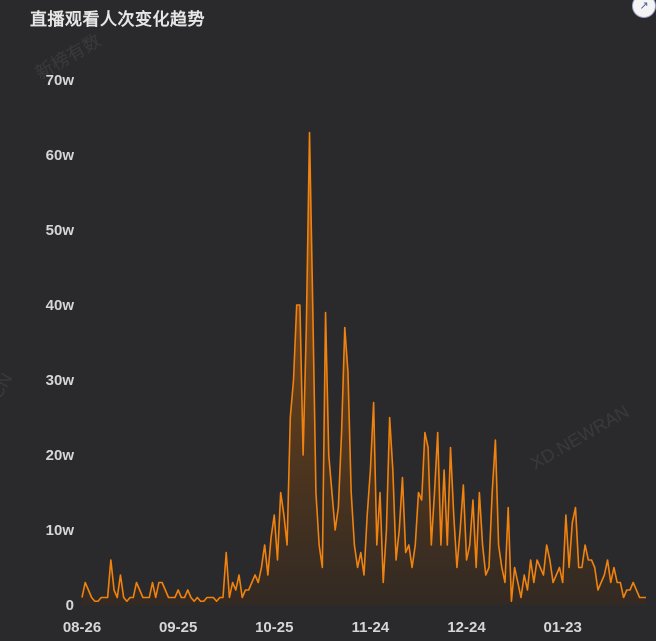  What do you see at coordinates (274, 627) in the screenshot?
I see `x-tick-label: 10-25` at bounding box center [274, 627].